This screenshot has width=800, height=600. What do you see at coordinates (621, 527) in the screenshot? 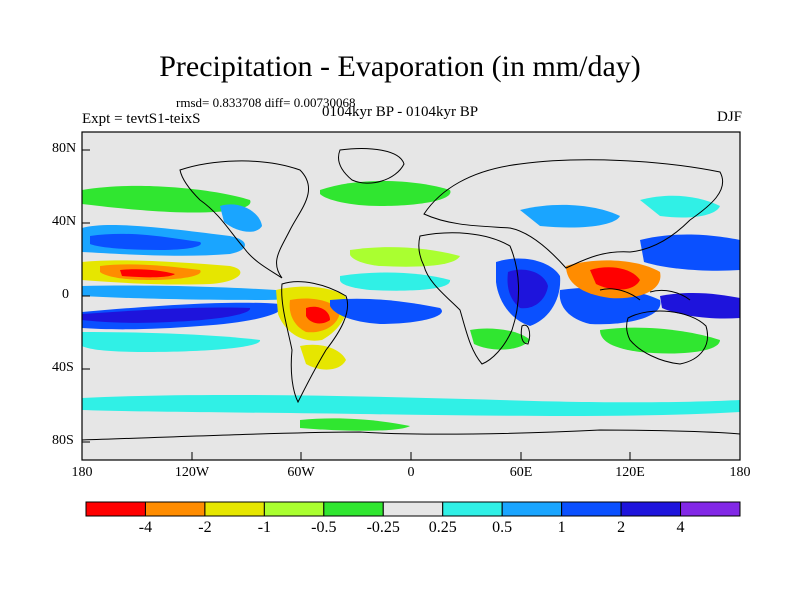
I see `colorbar-tick-label: 2` at bounding box center [621, 527].